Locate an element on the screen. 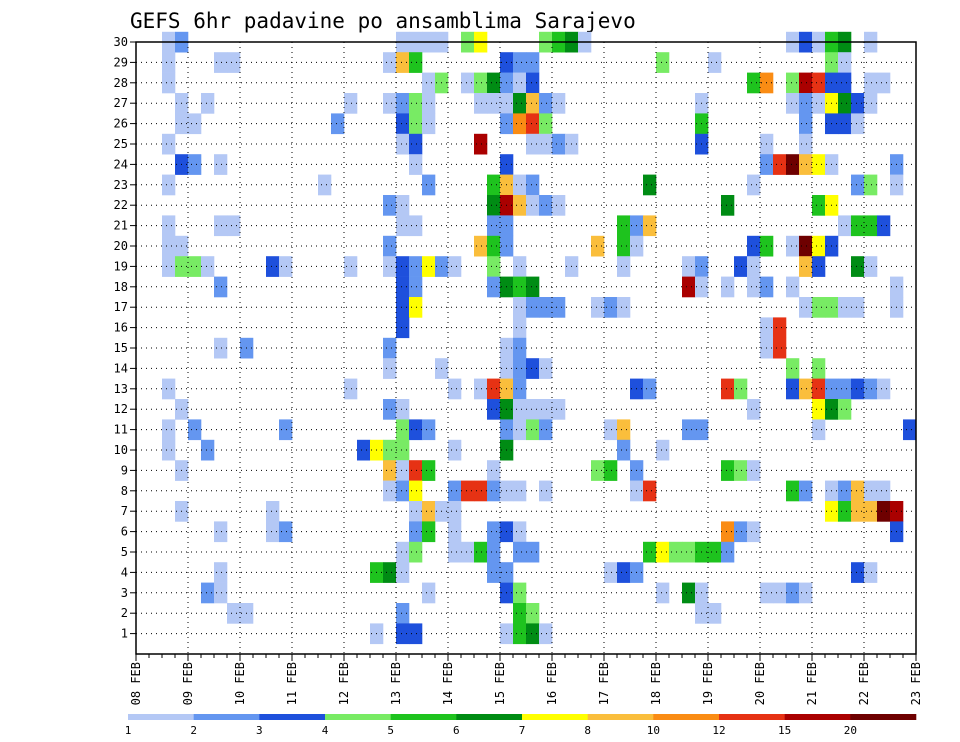 The image size is (960, 742). colorbar-label: 8 is located at coordinates (587, 730).